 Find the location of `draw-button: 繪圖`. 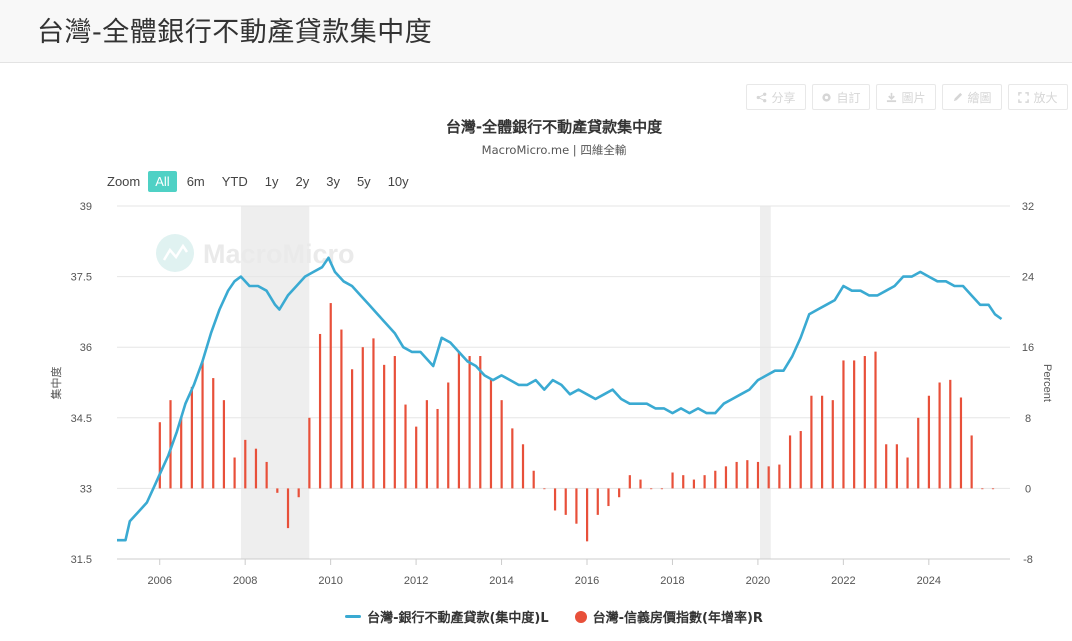

draw-button: 繪圖 is located at coordinates (972, 97).